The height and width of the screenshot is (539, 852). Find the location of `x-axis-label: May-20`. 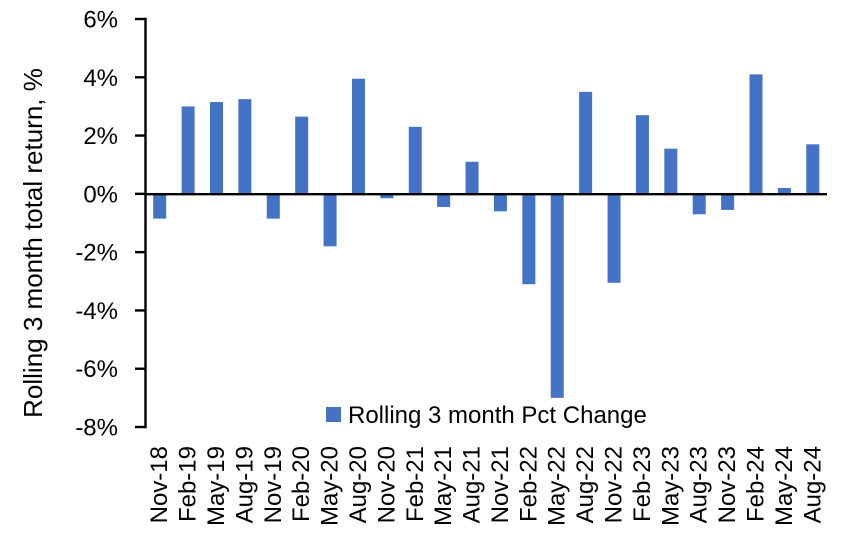

x-axis-label: May-20 is located at coordinates (330, 486).